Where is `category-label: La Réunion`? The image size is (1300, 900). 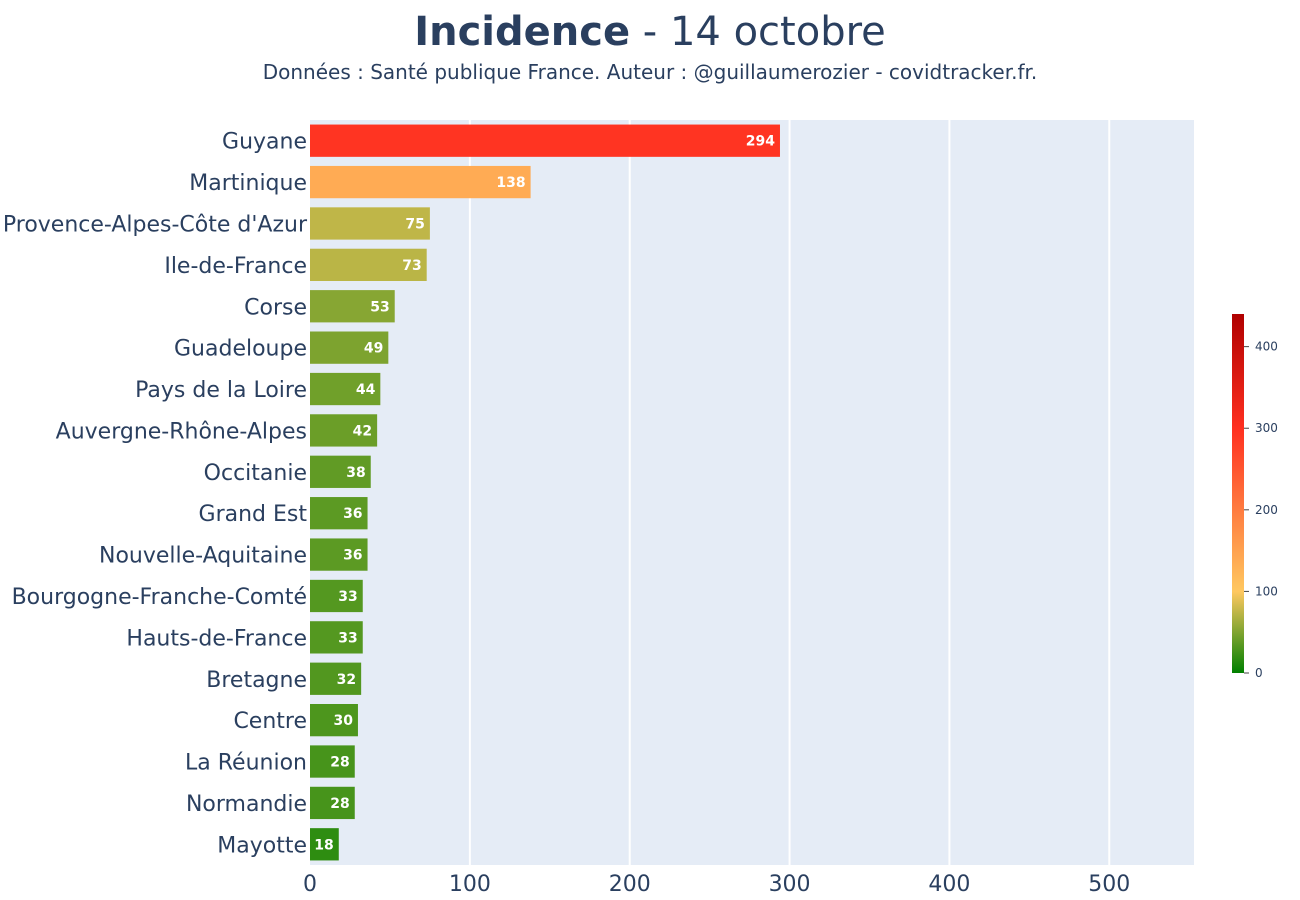 category-label: La Réunion is located at coordinates (246, 763).